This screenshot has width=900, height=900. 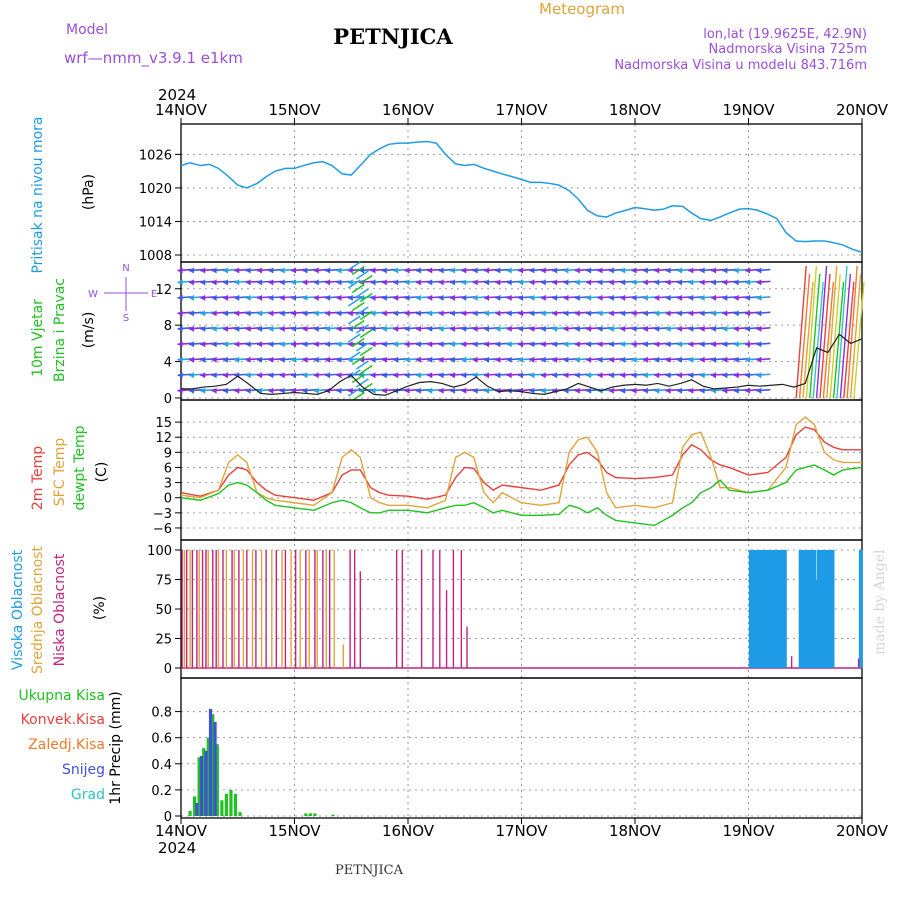 I want to click on x-tick-label-top: 18NOV, so click(x=635, y=110).